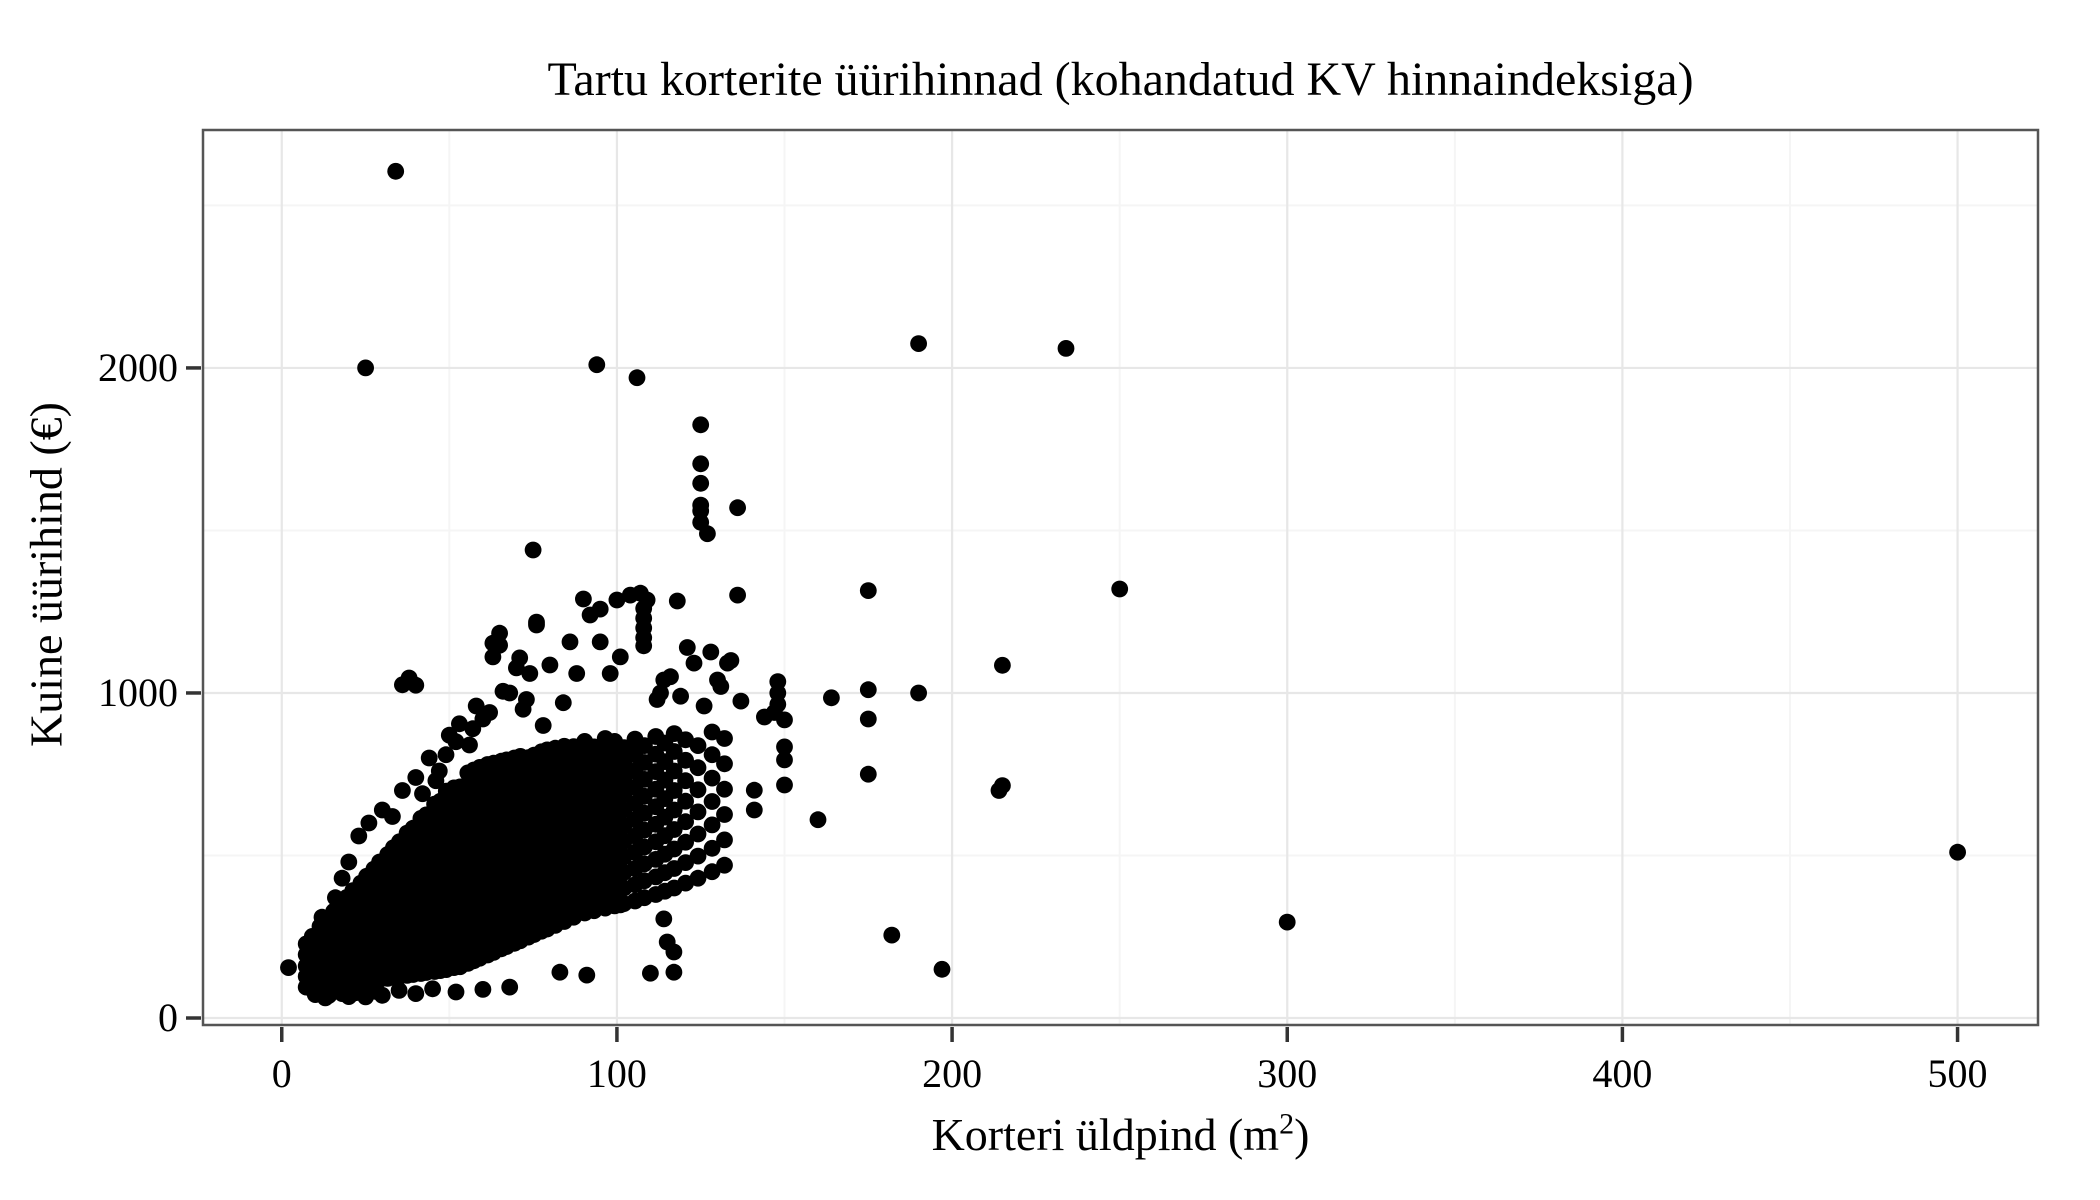  What do you see at coordinates (616, 1073) in the screenshot?
I see `x-tick-label: 100` at bounding box center [616, 1073].